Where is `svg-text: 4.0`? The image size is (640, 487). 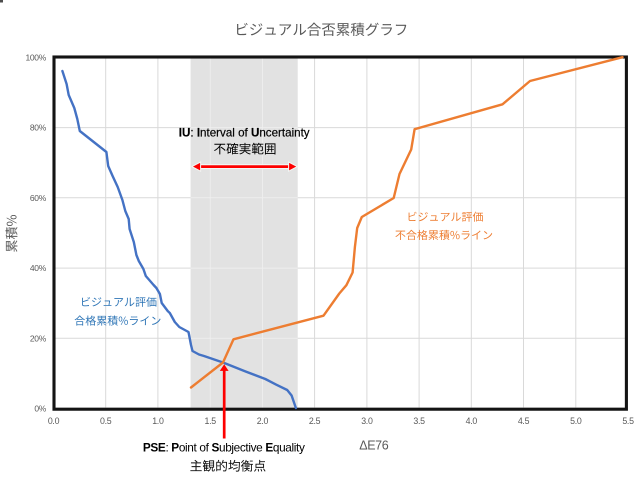 svg-text: 4.0 is located at coordinates (472, 421).